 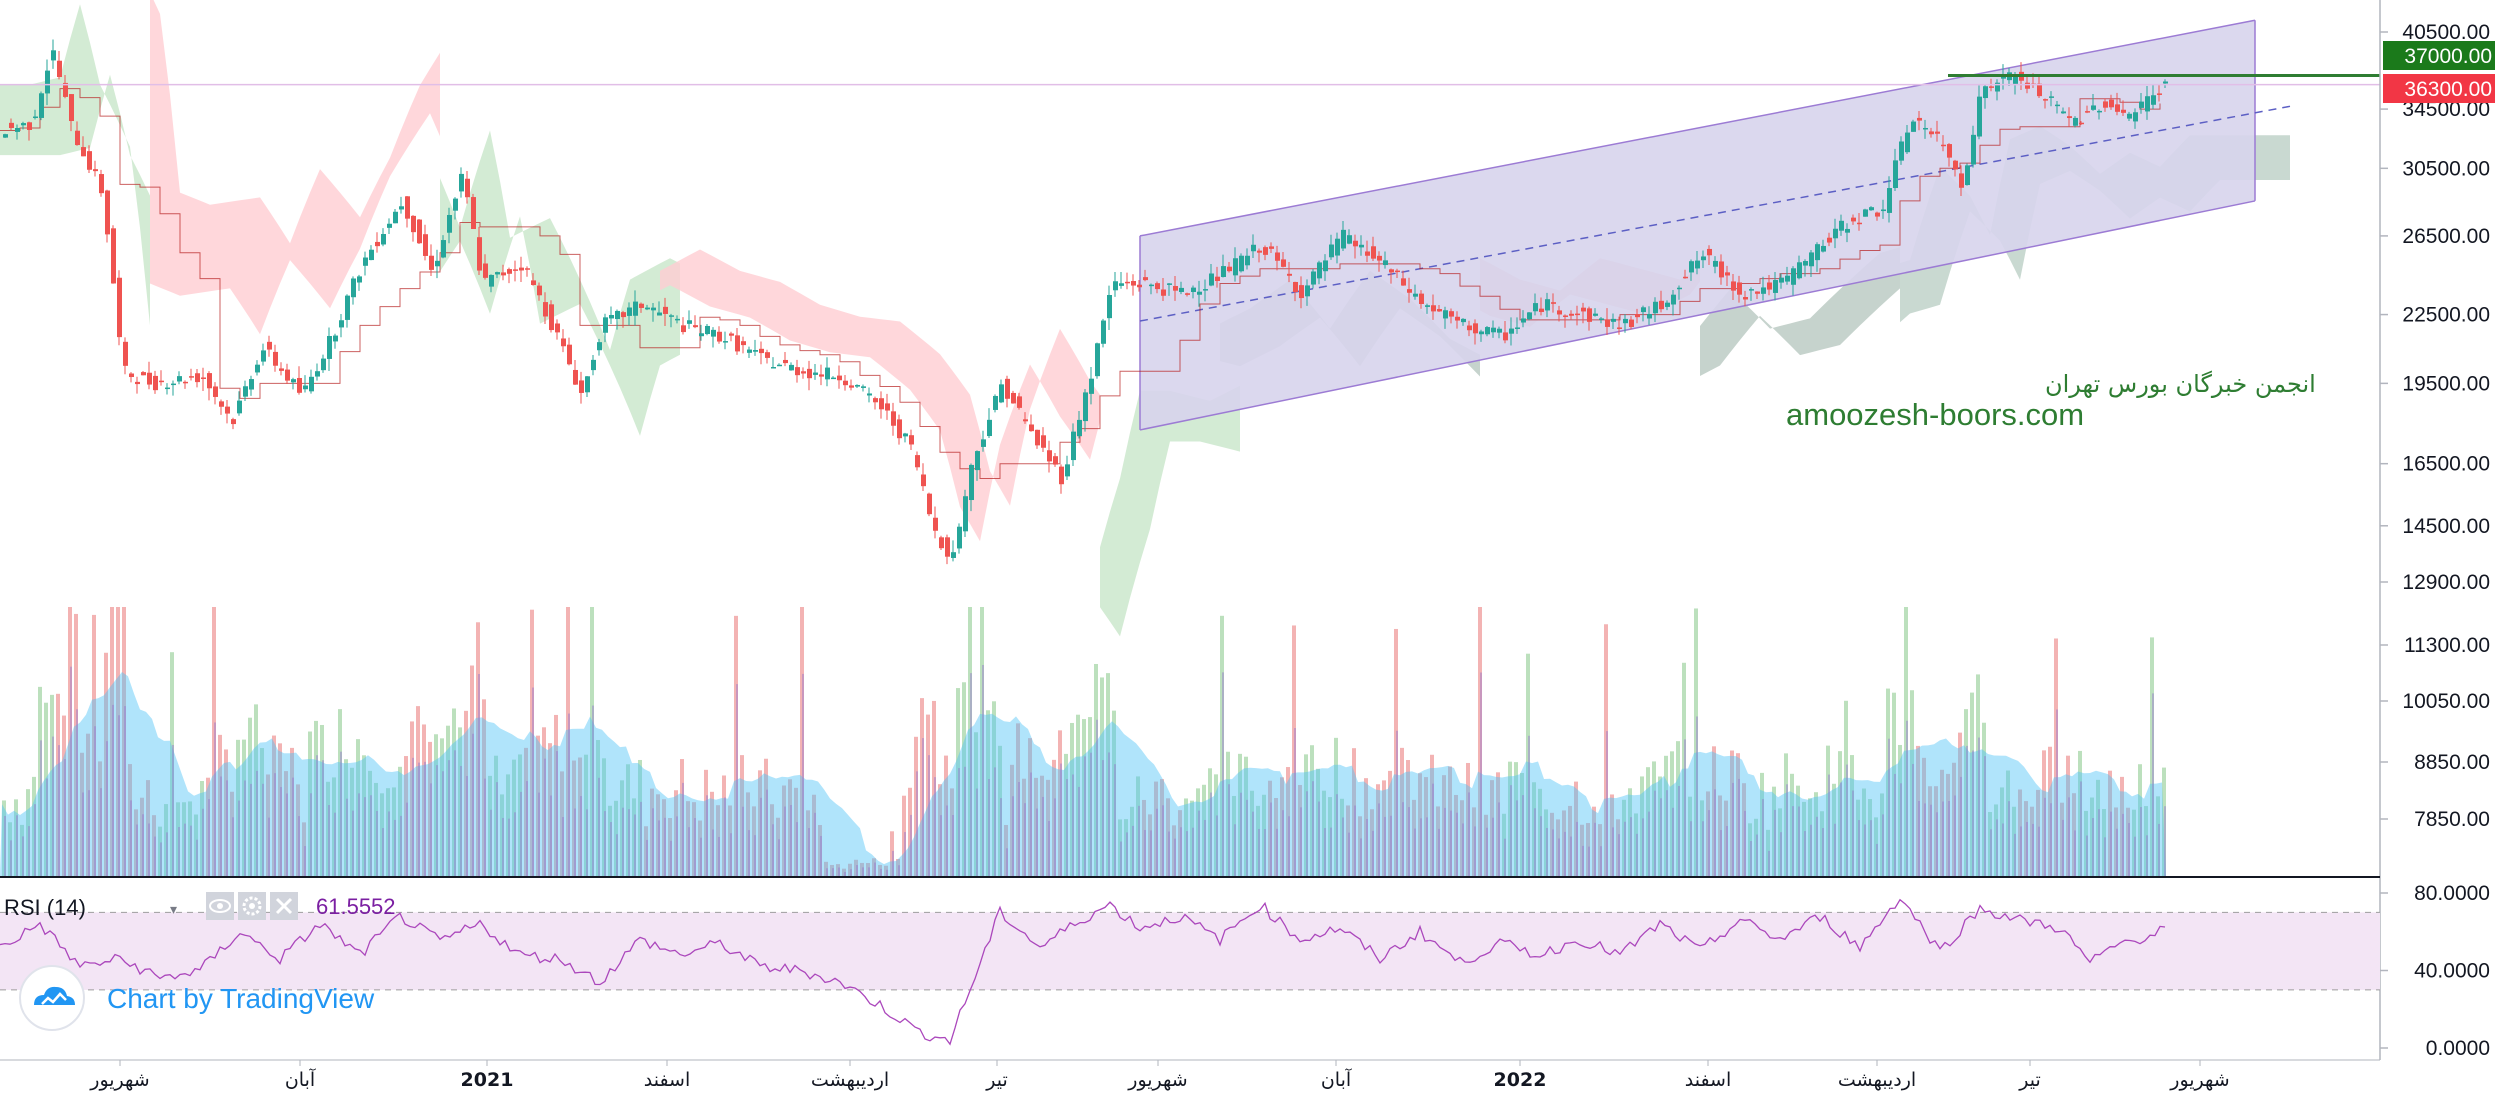 I want to click on close-icon, so click(x=284, y=906).